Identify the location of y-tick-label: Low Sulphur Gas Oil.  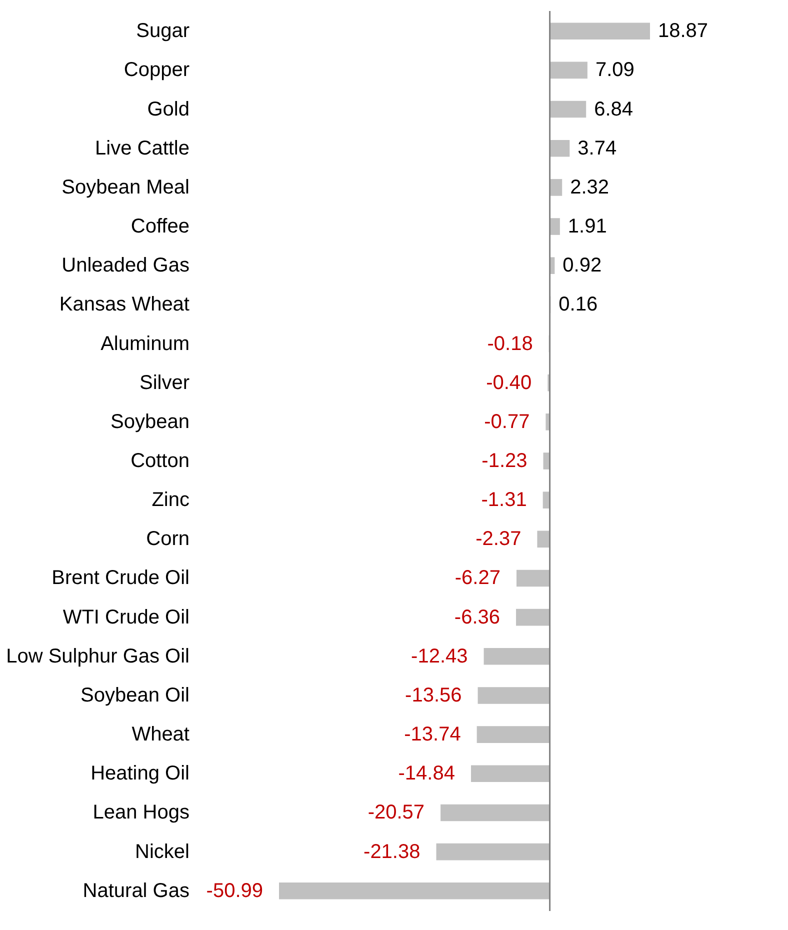
(98, 656).